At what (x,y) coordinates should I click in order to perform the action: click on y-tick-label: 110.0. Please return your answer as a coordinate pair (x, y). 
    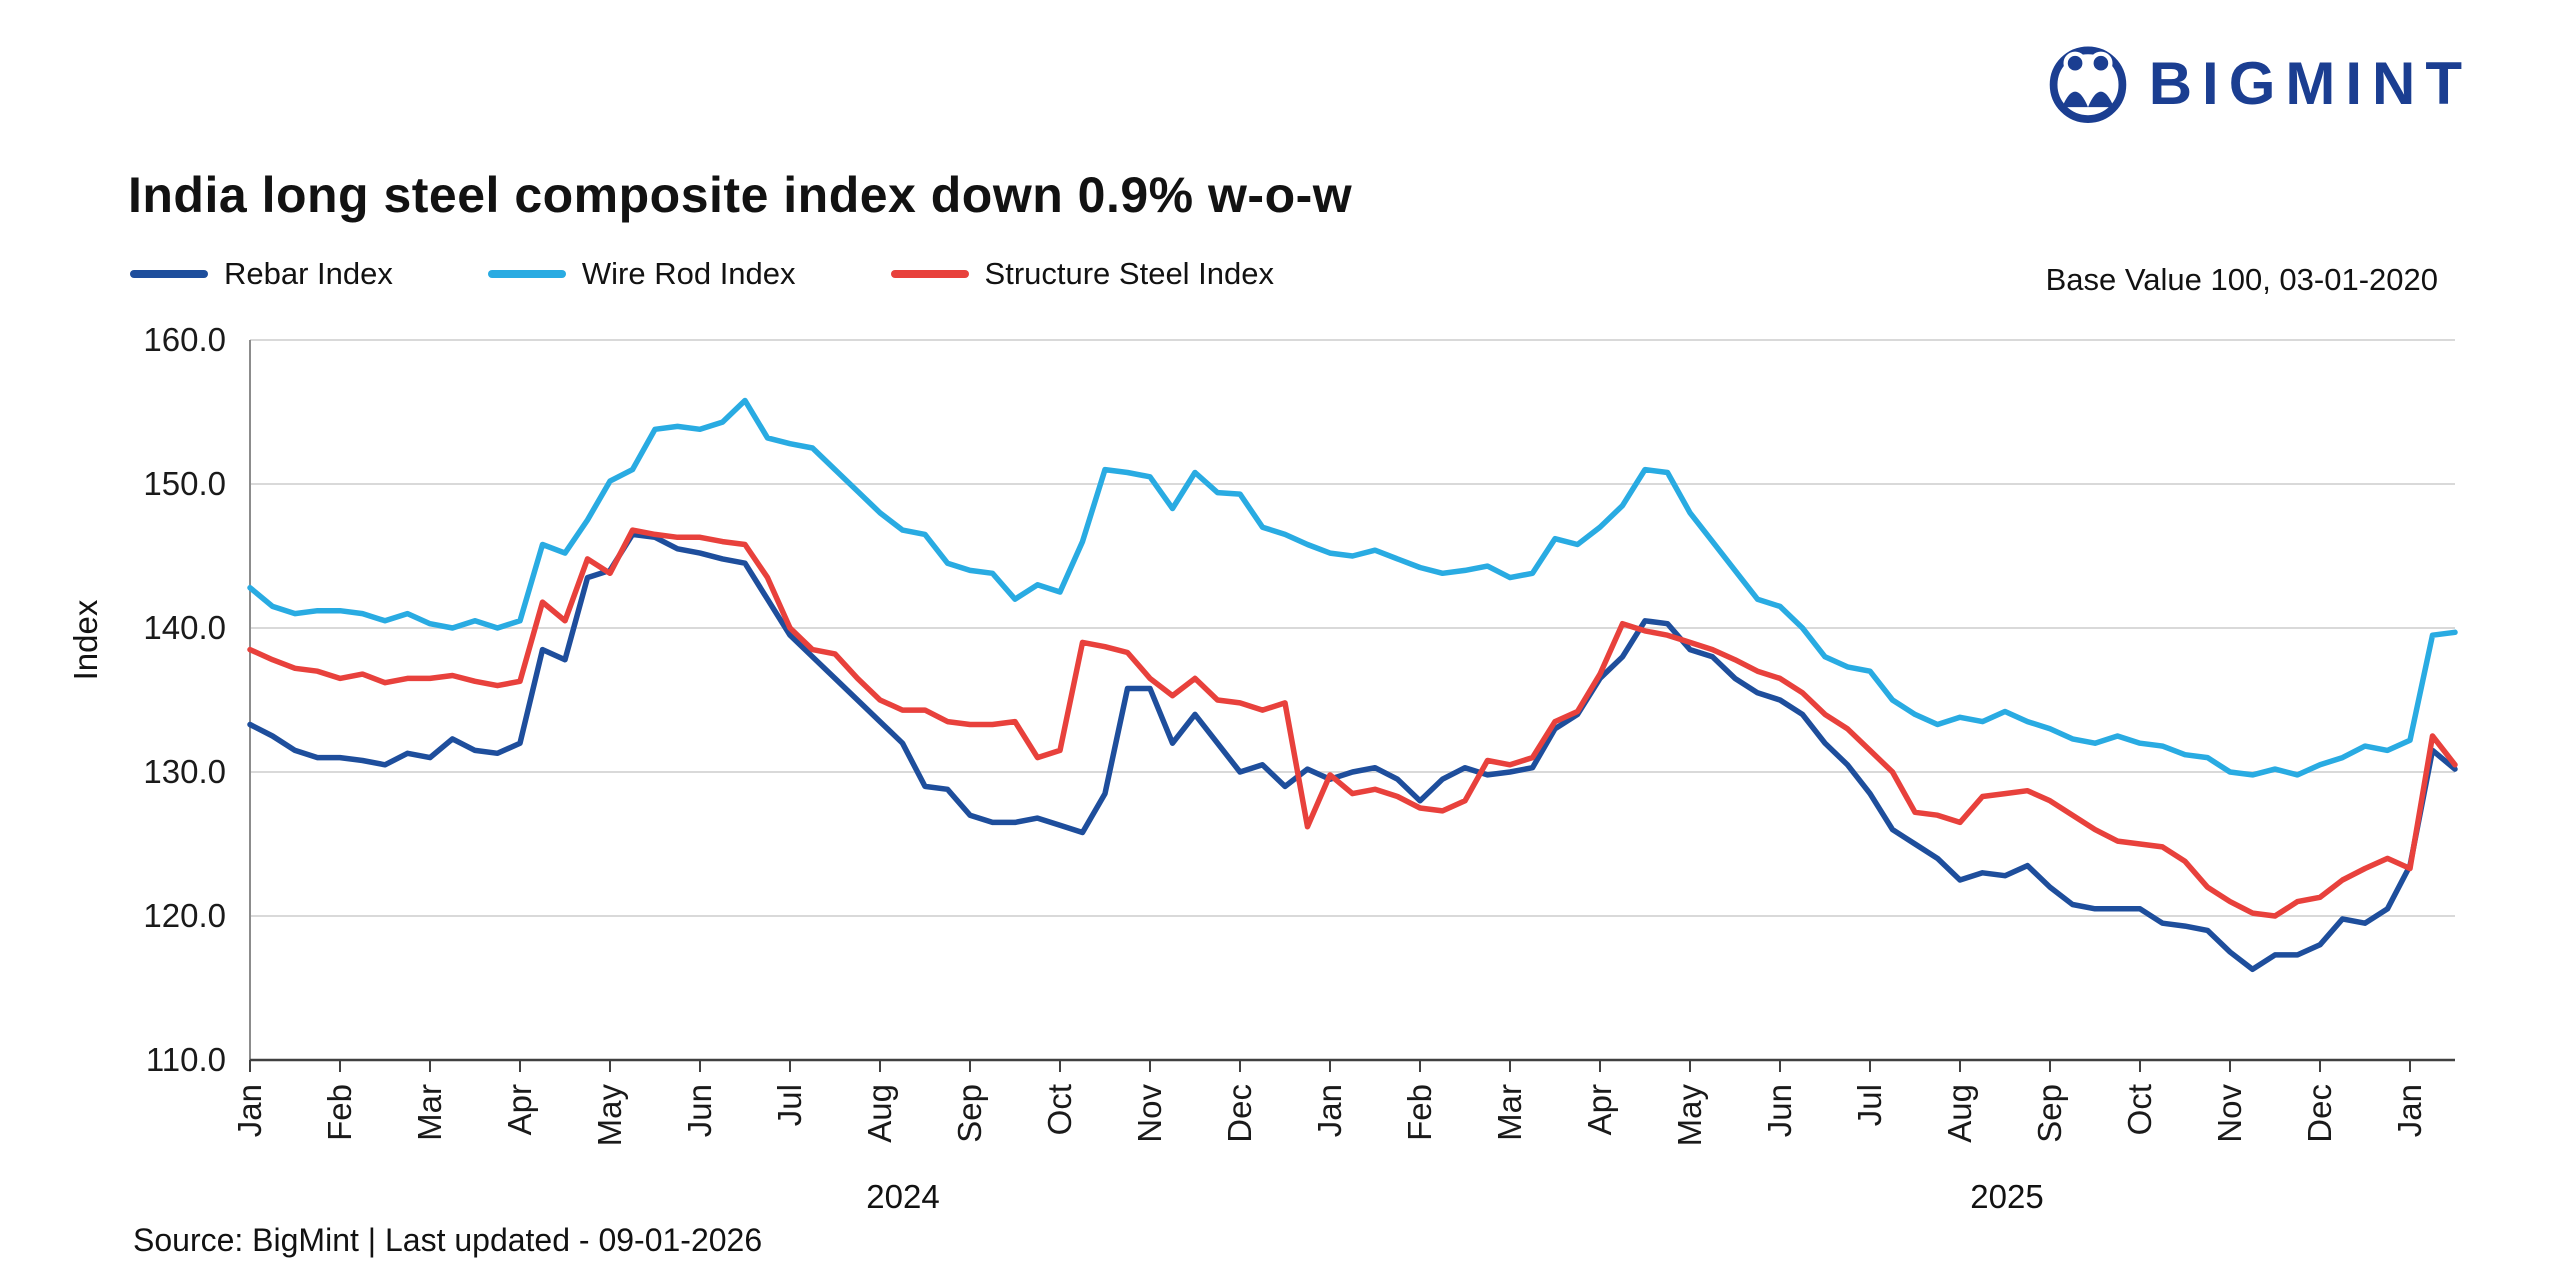
    Looking at the image, I should click on (186, 1059).